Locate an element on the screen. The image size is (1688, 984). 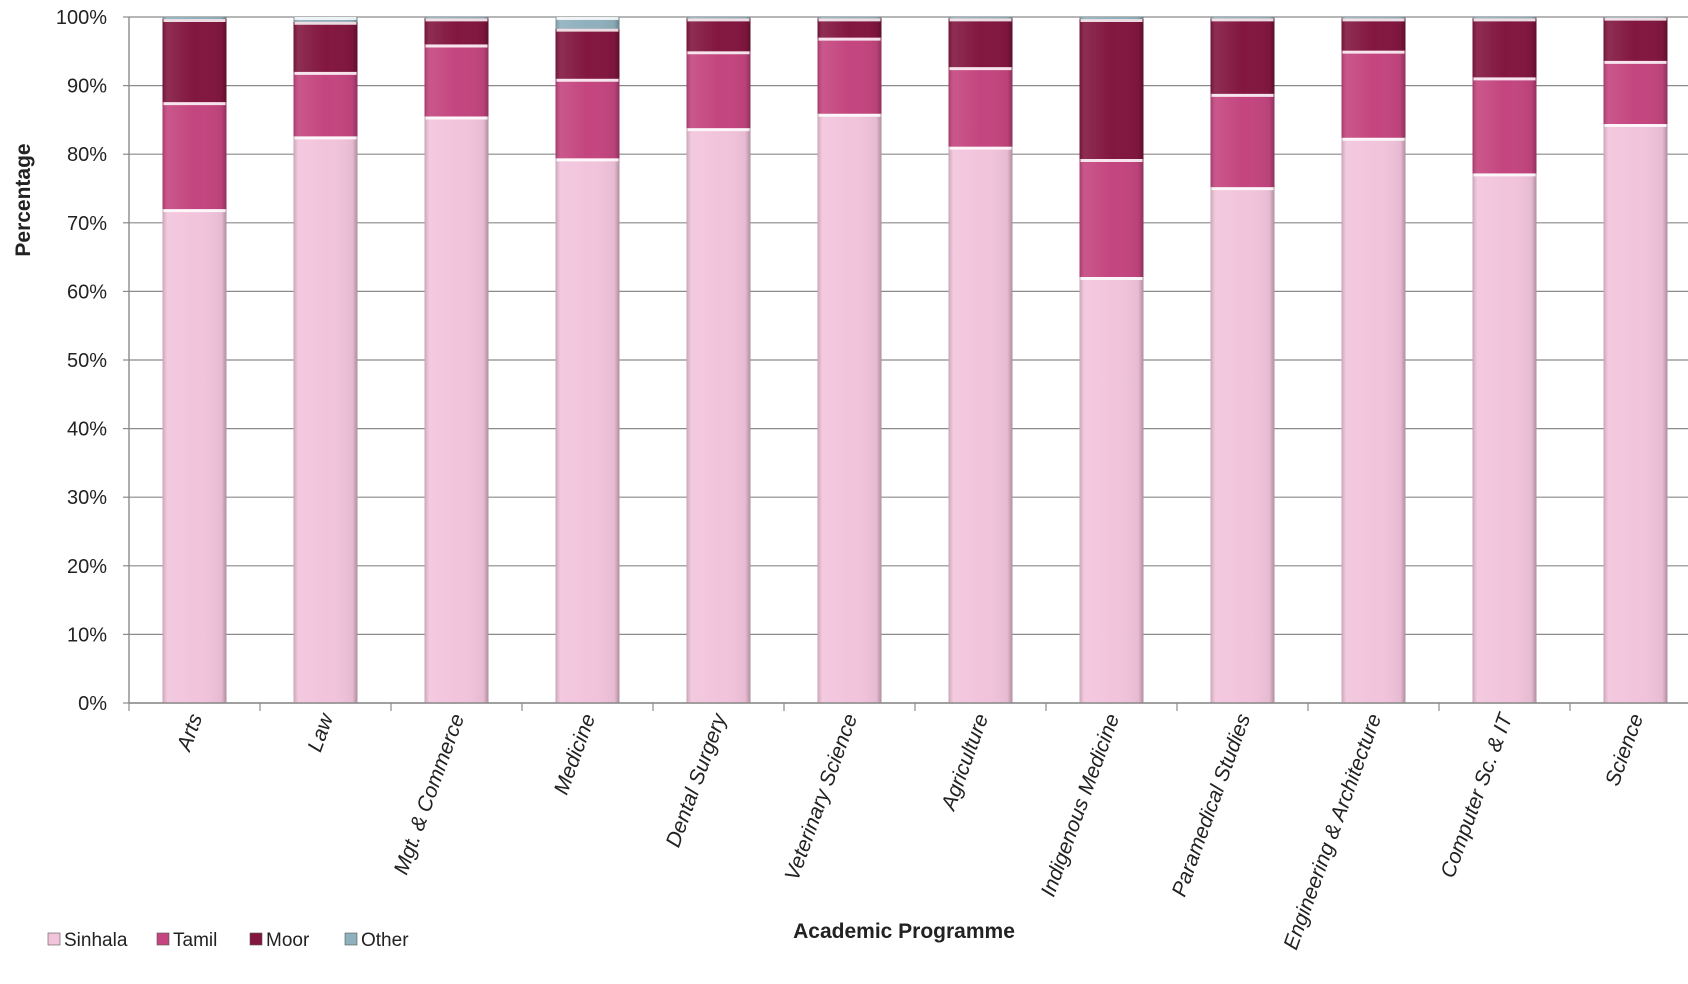
y-tick-label: 10% is located at coordinates (87, 635).